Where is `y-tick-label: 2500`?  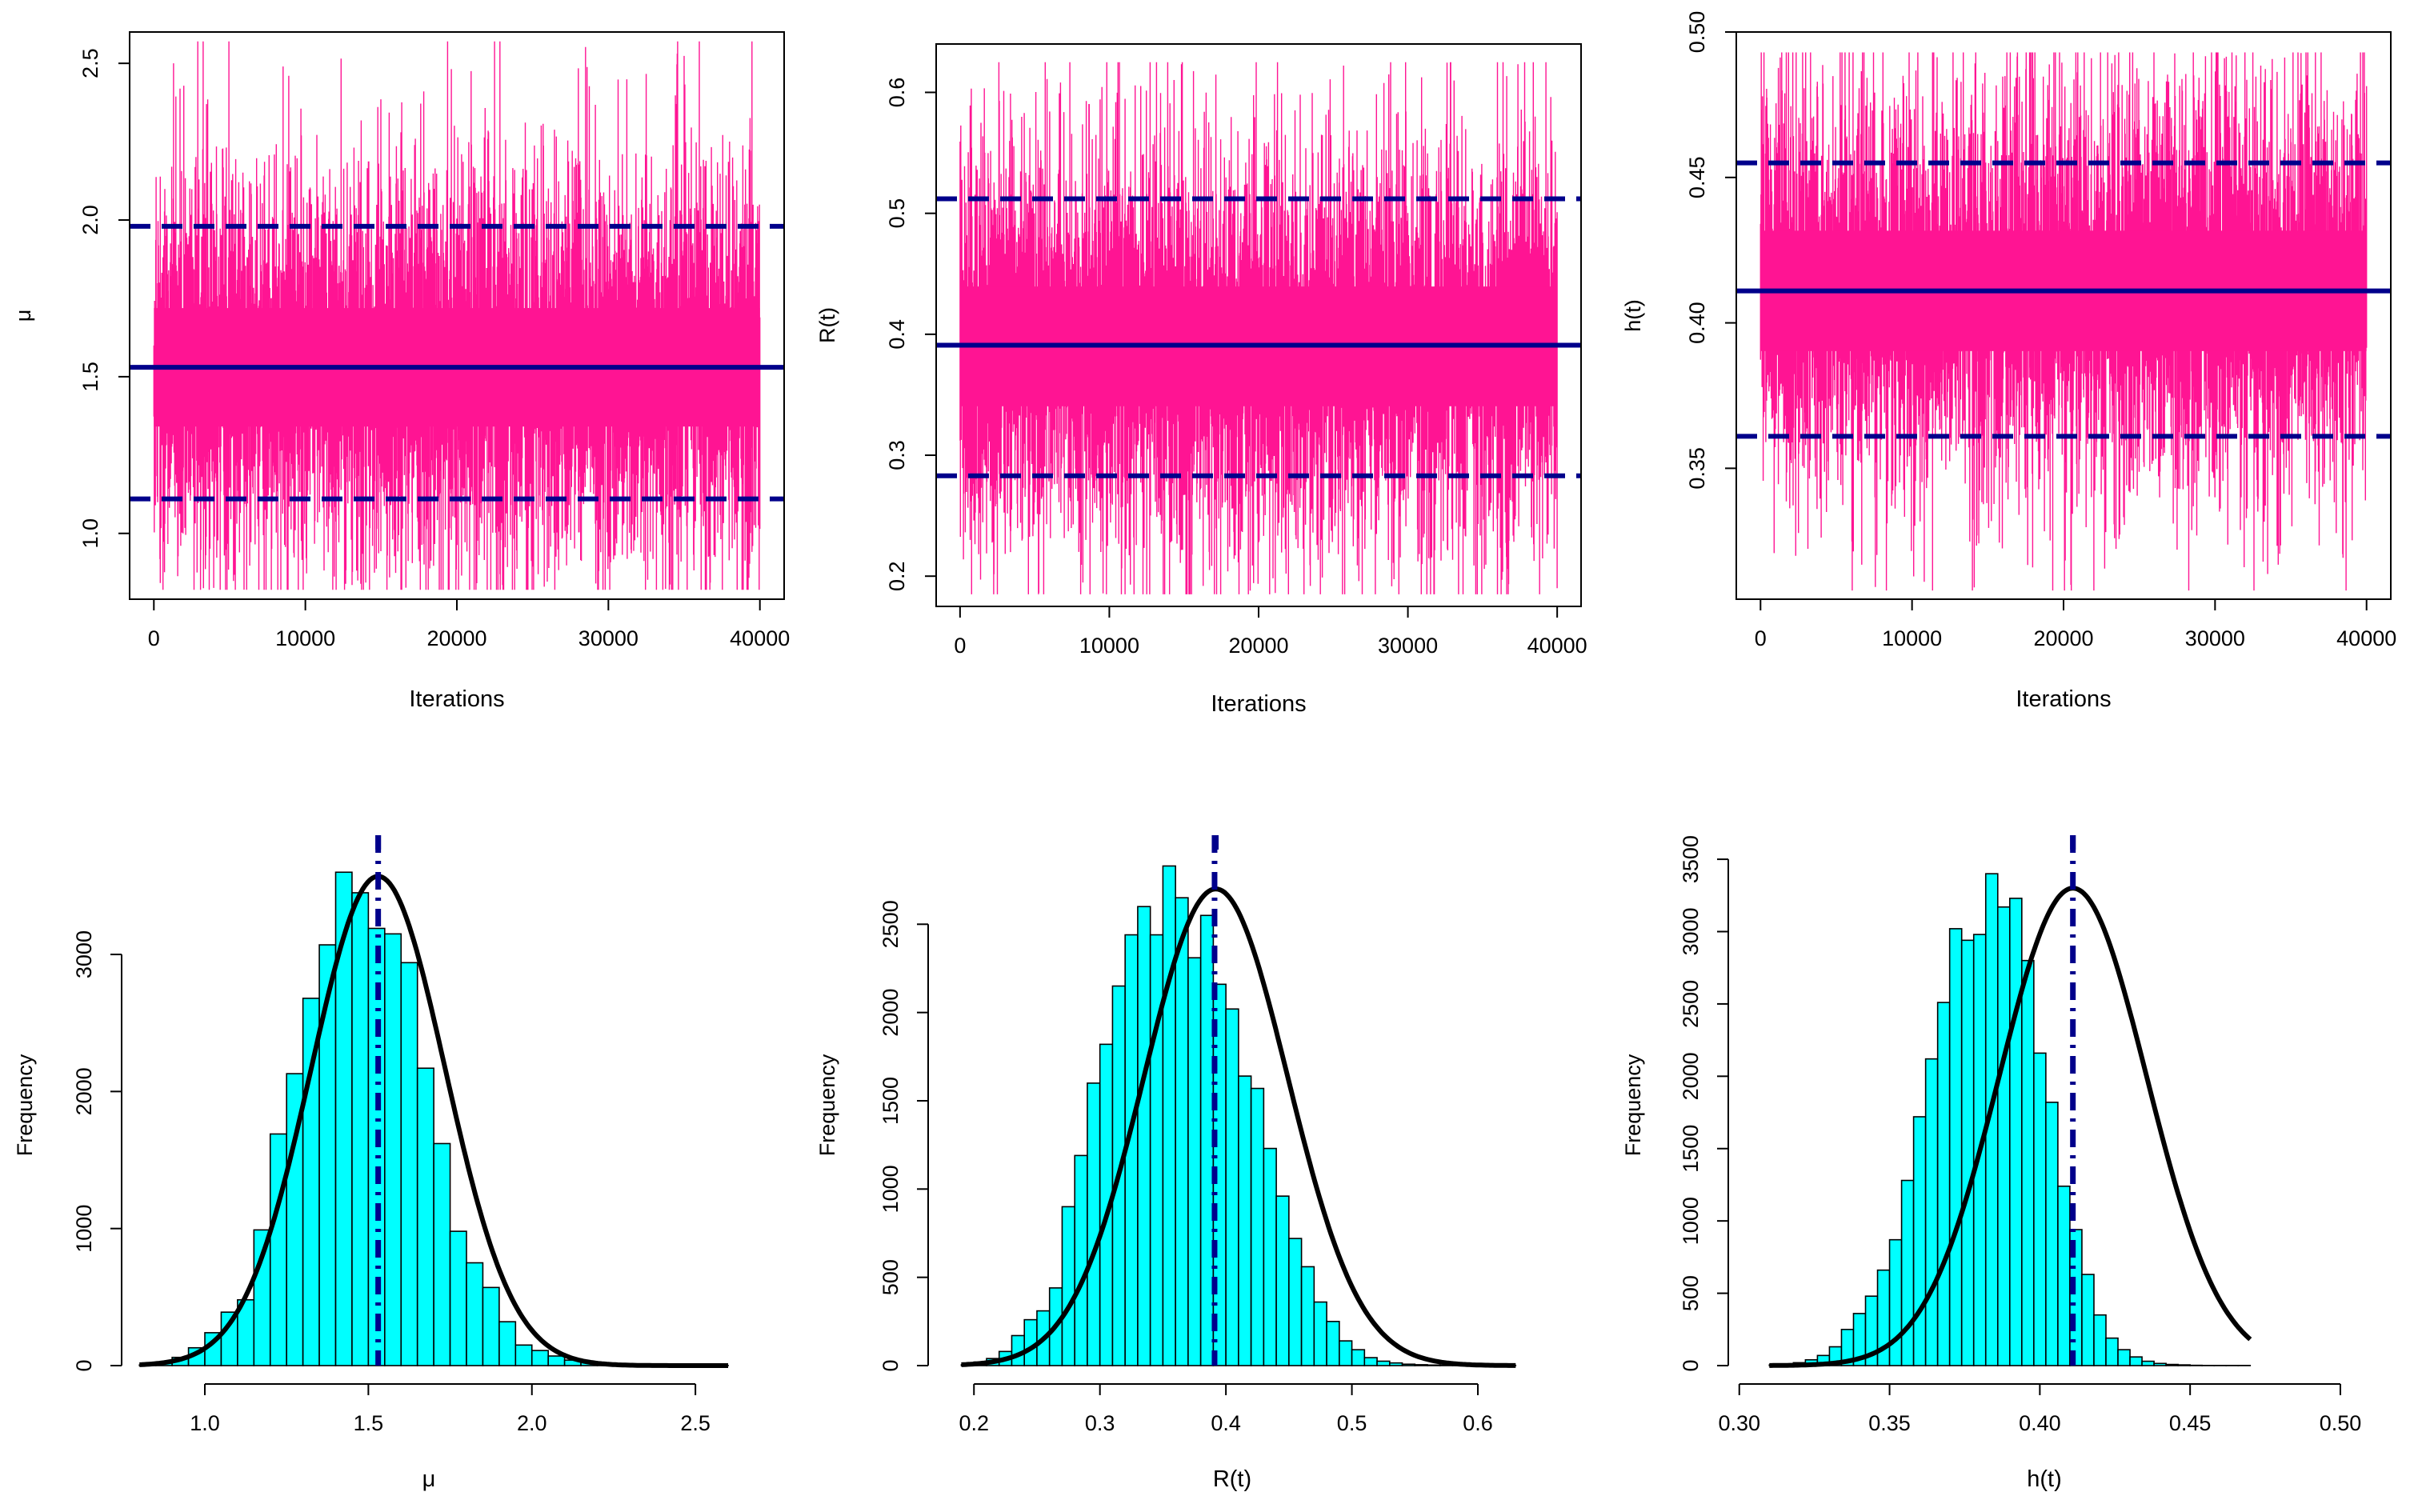 y-tick-label: 2500 is located at coordinates (1691, 1004).